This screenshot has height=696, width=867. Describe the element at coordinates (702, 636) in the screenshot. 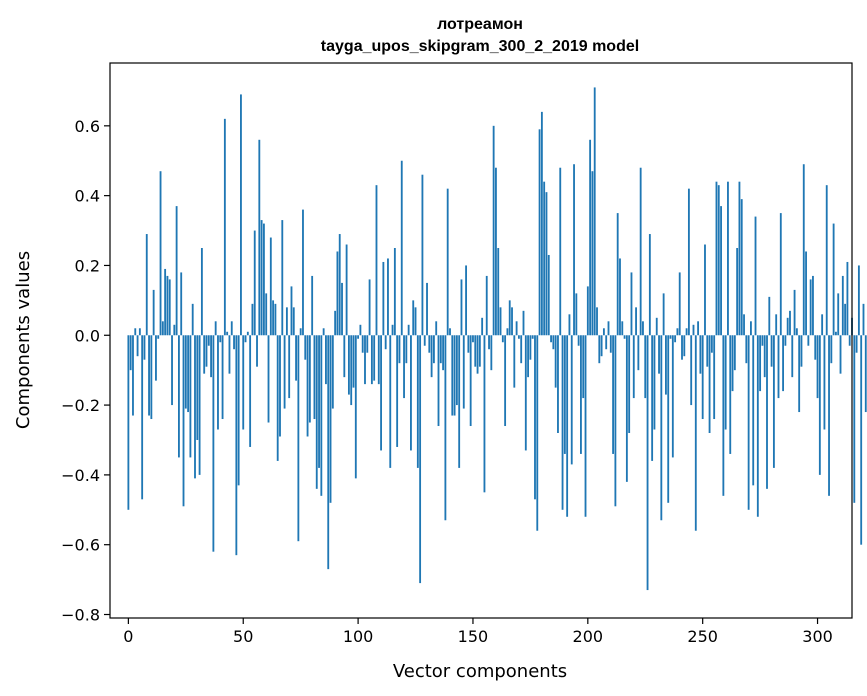

I see `x-tick-label: 250` at that location.